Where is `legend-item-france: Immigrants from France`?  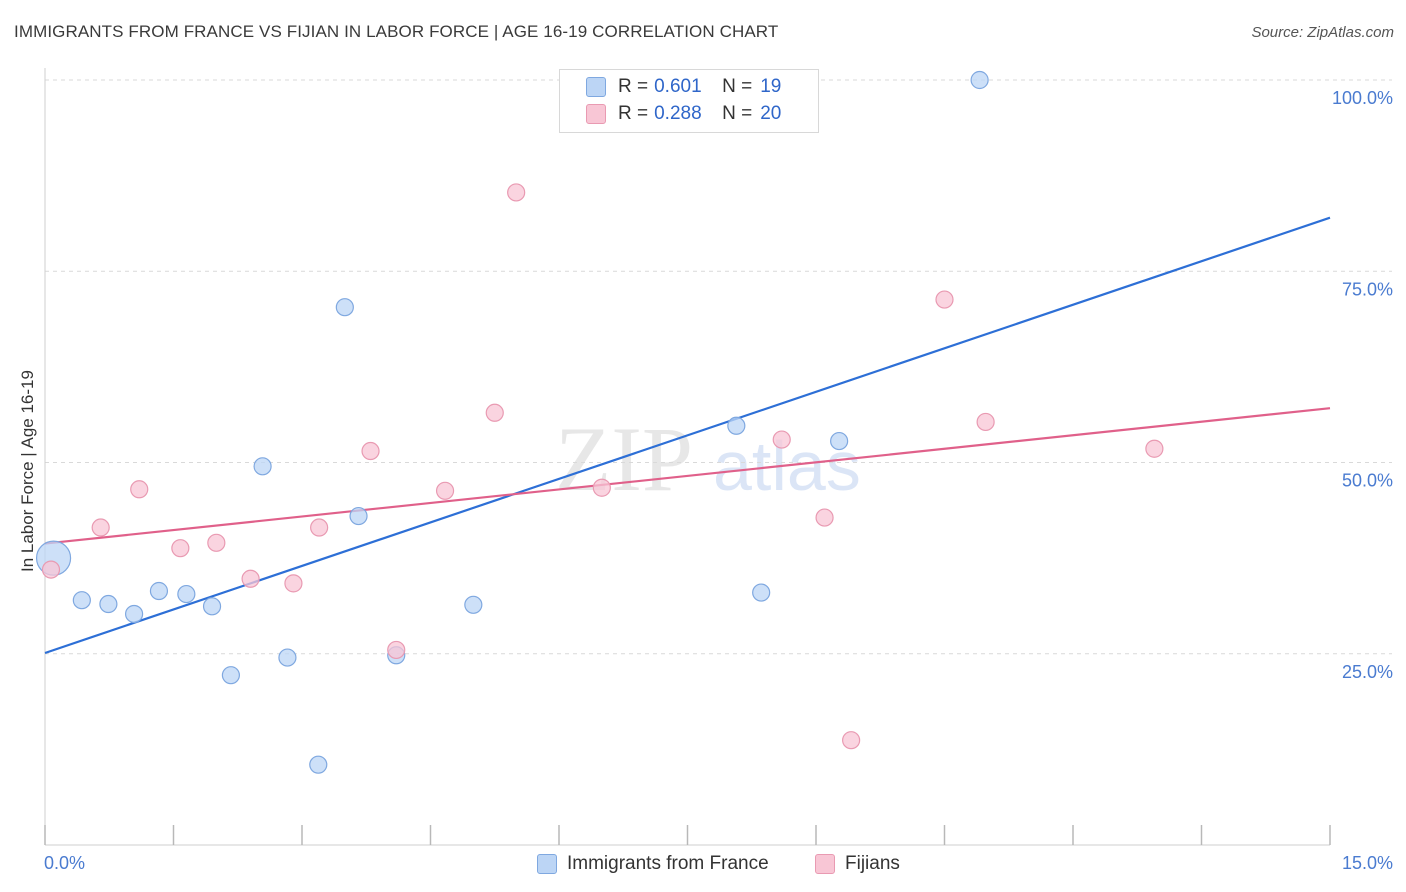
legend-item-france: Immigrants from France is located at coordinates (653, 864).